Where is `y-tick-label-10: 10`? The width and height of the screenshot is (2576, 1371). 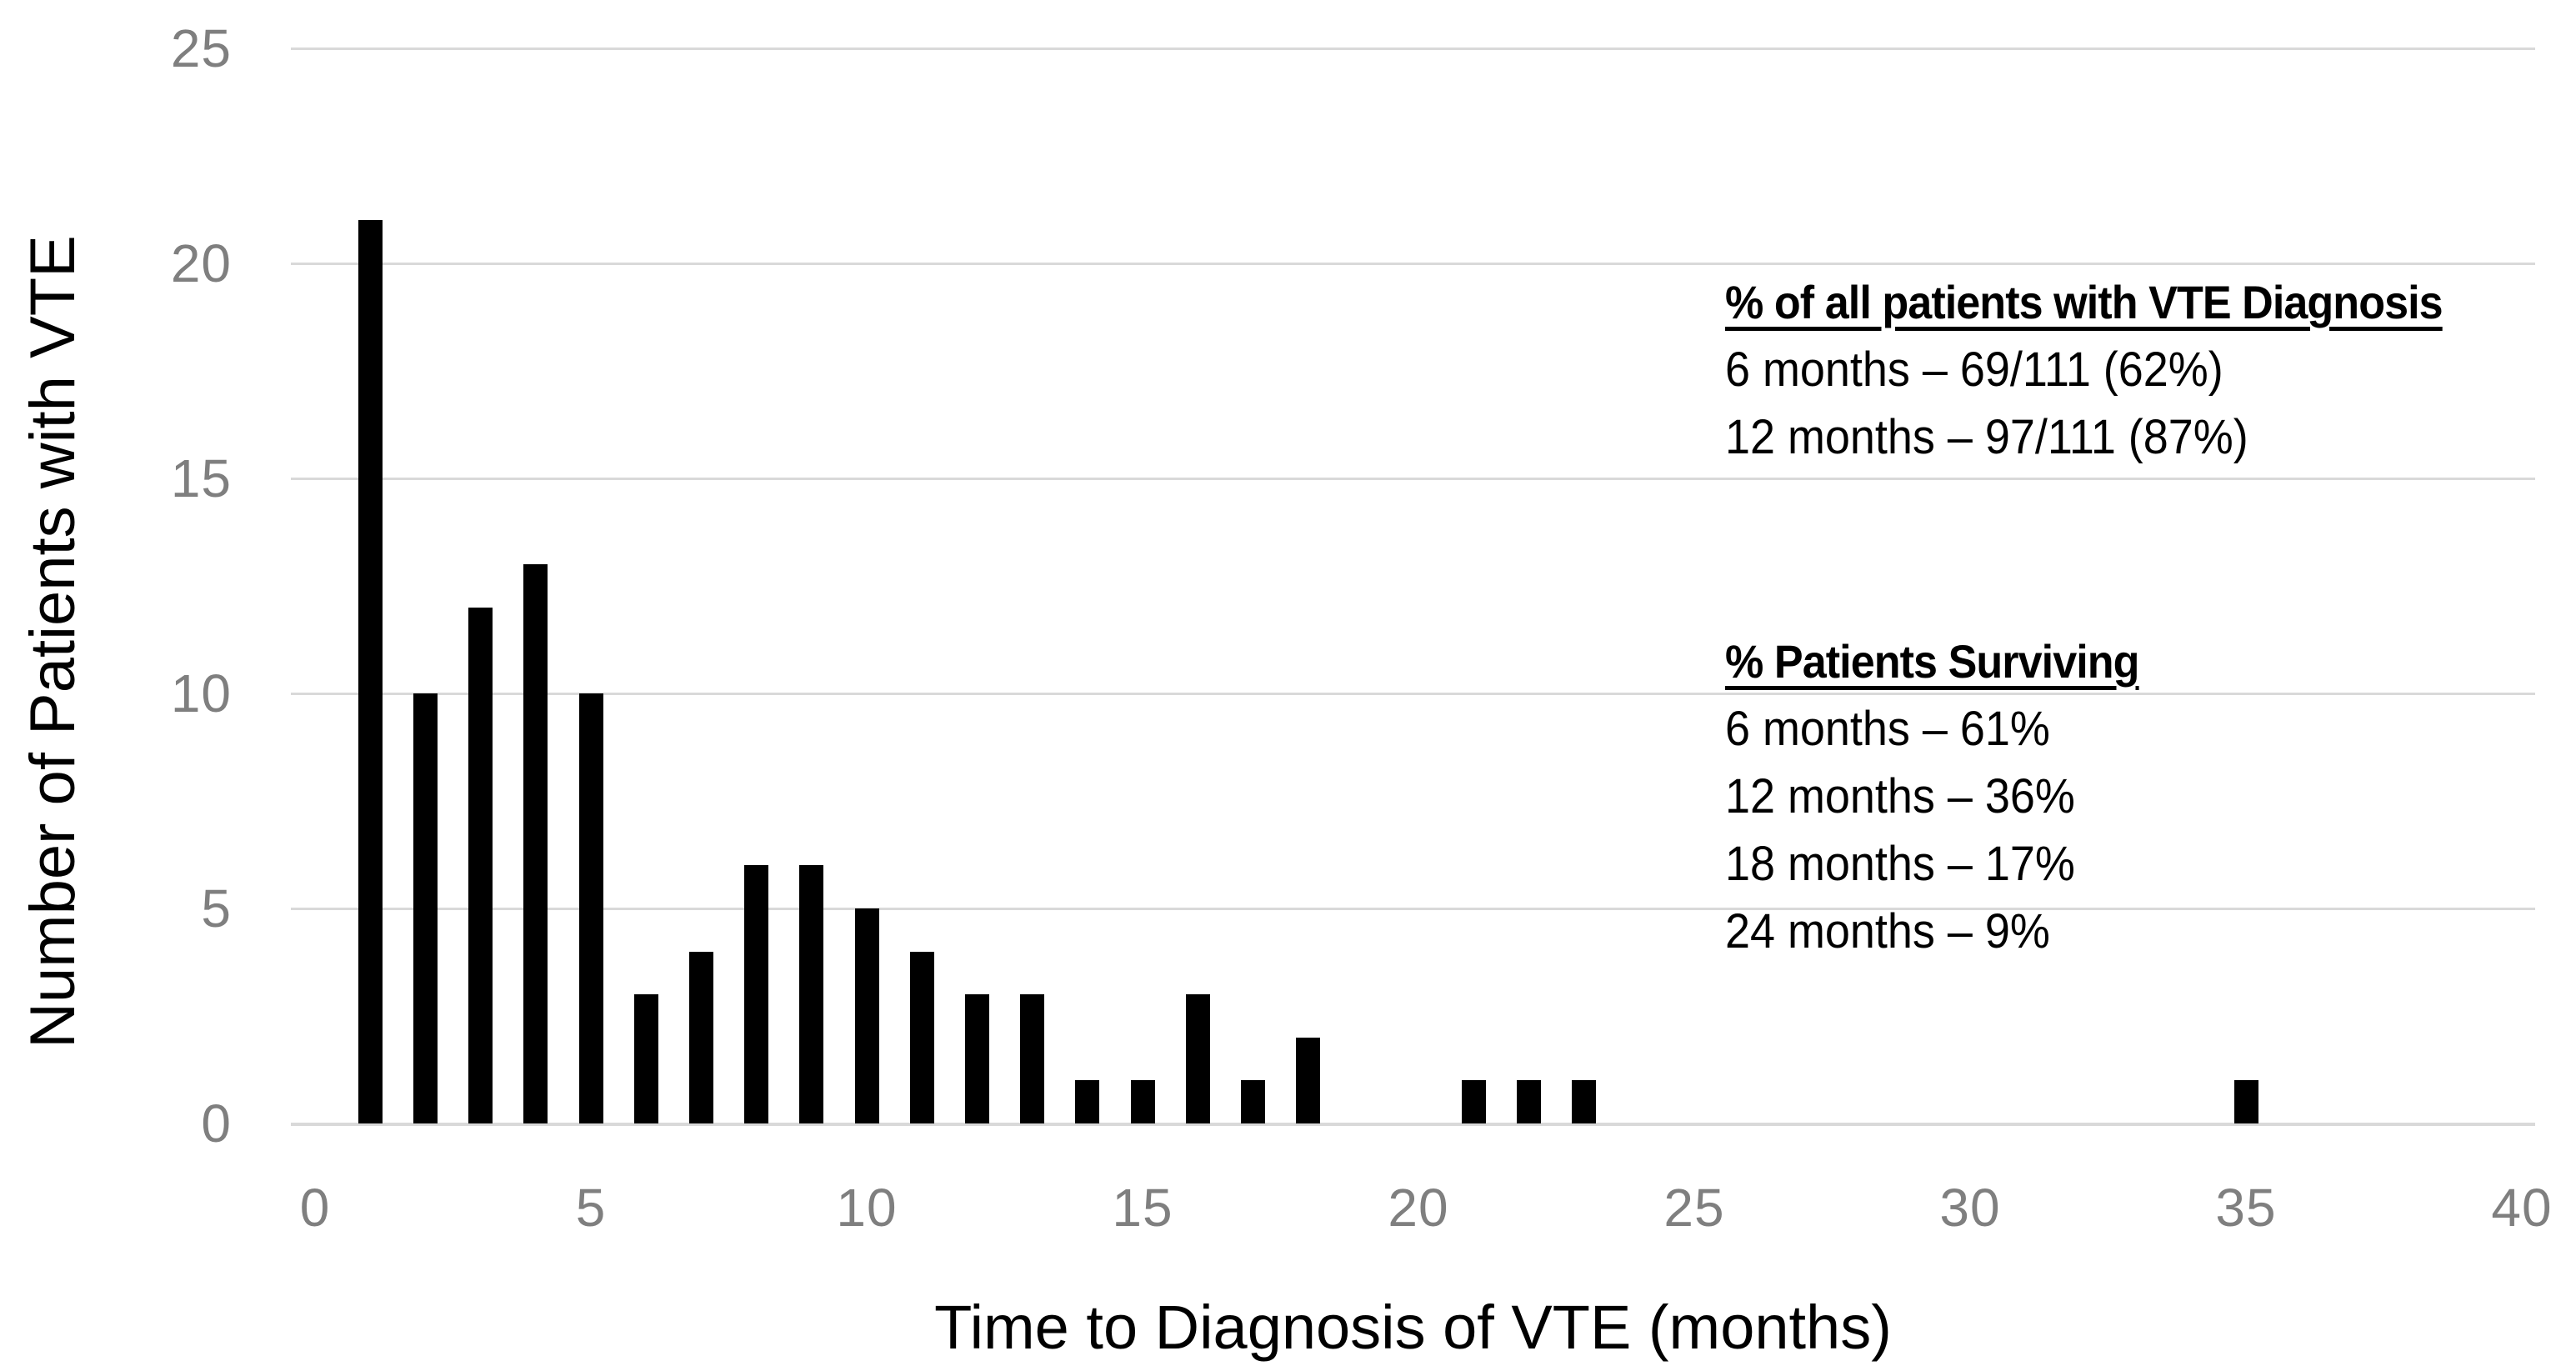 y-tick-label-10: 10 is located at coordinates (201, 693).